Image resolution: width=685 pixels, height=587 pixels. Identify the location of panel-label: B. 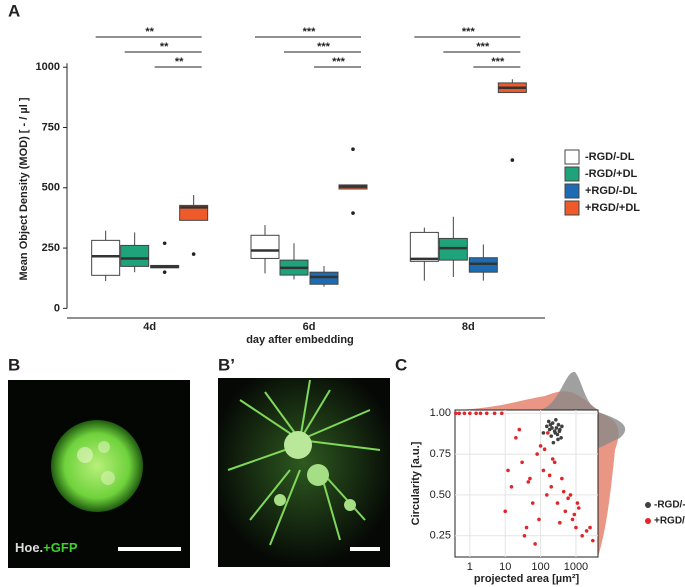
(14, 364).